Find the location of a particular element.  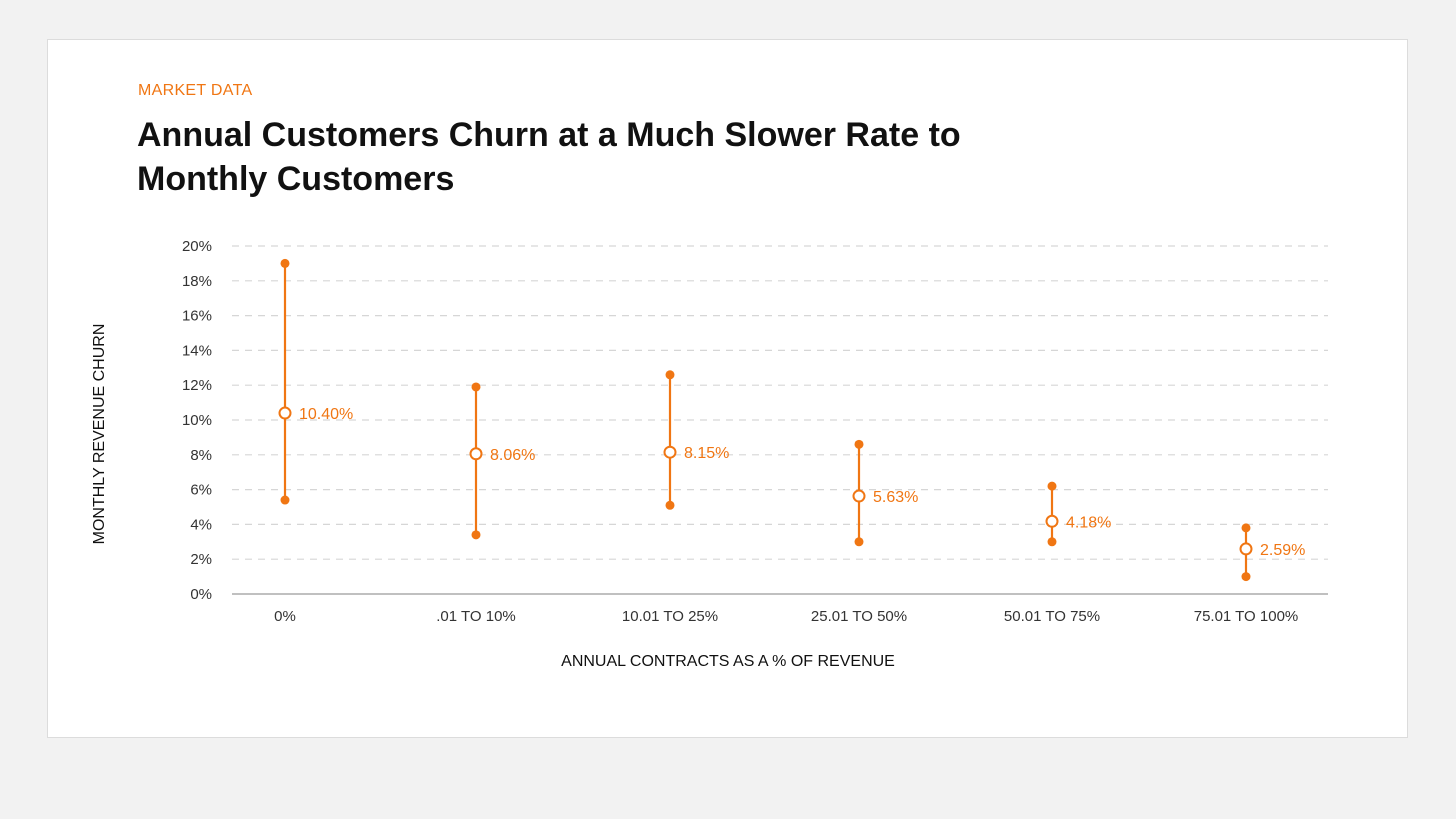

x-tick-label: 75.01 TO 100% is located at coordinates (1246, 616).